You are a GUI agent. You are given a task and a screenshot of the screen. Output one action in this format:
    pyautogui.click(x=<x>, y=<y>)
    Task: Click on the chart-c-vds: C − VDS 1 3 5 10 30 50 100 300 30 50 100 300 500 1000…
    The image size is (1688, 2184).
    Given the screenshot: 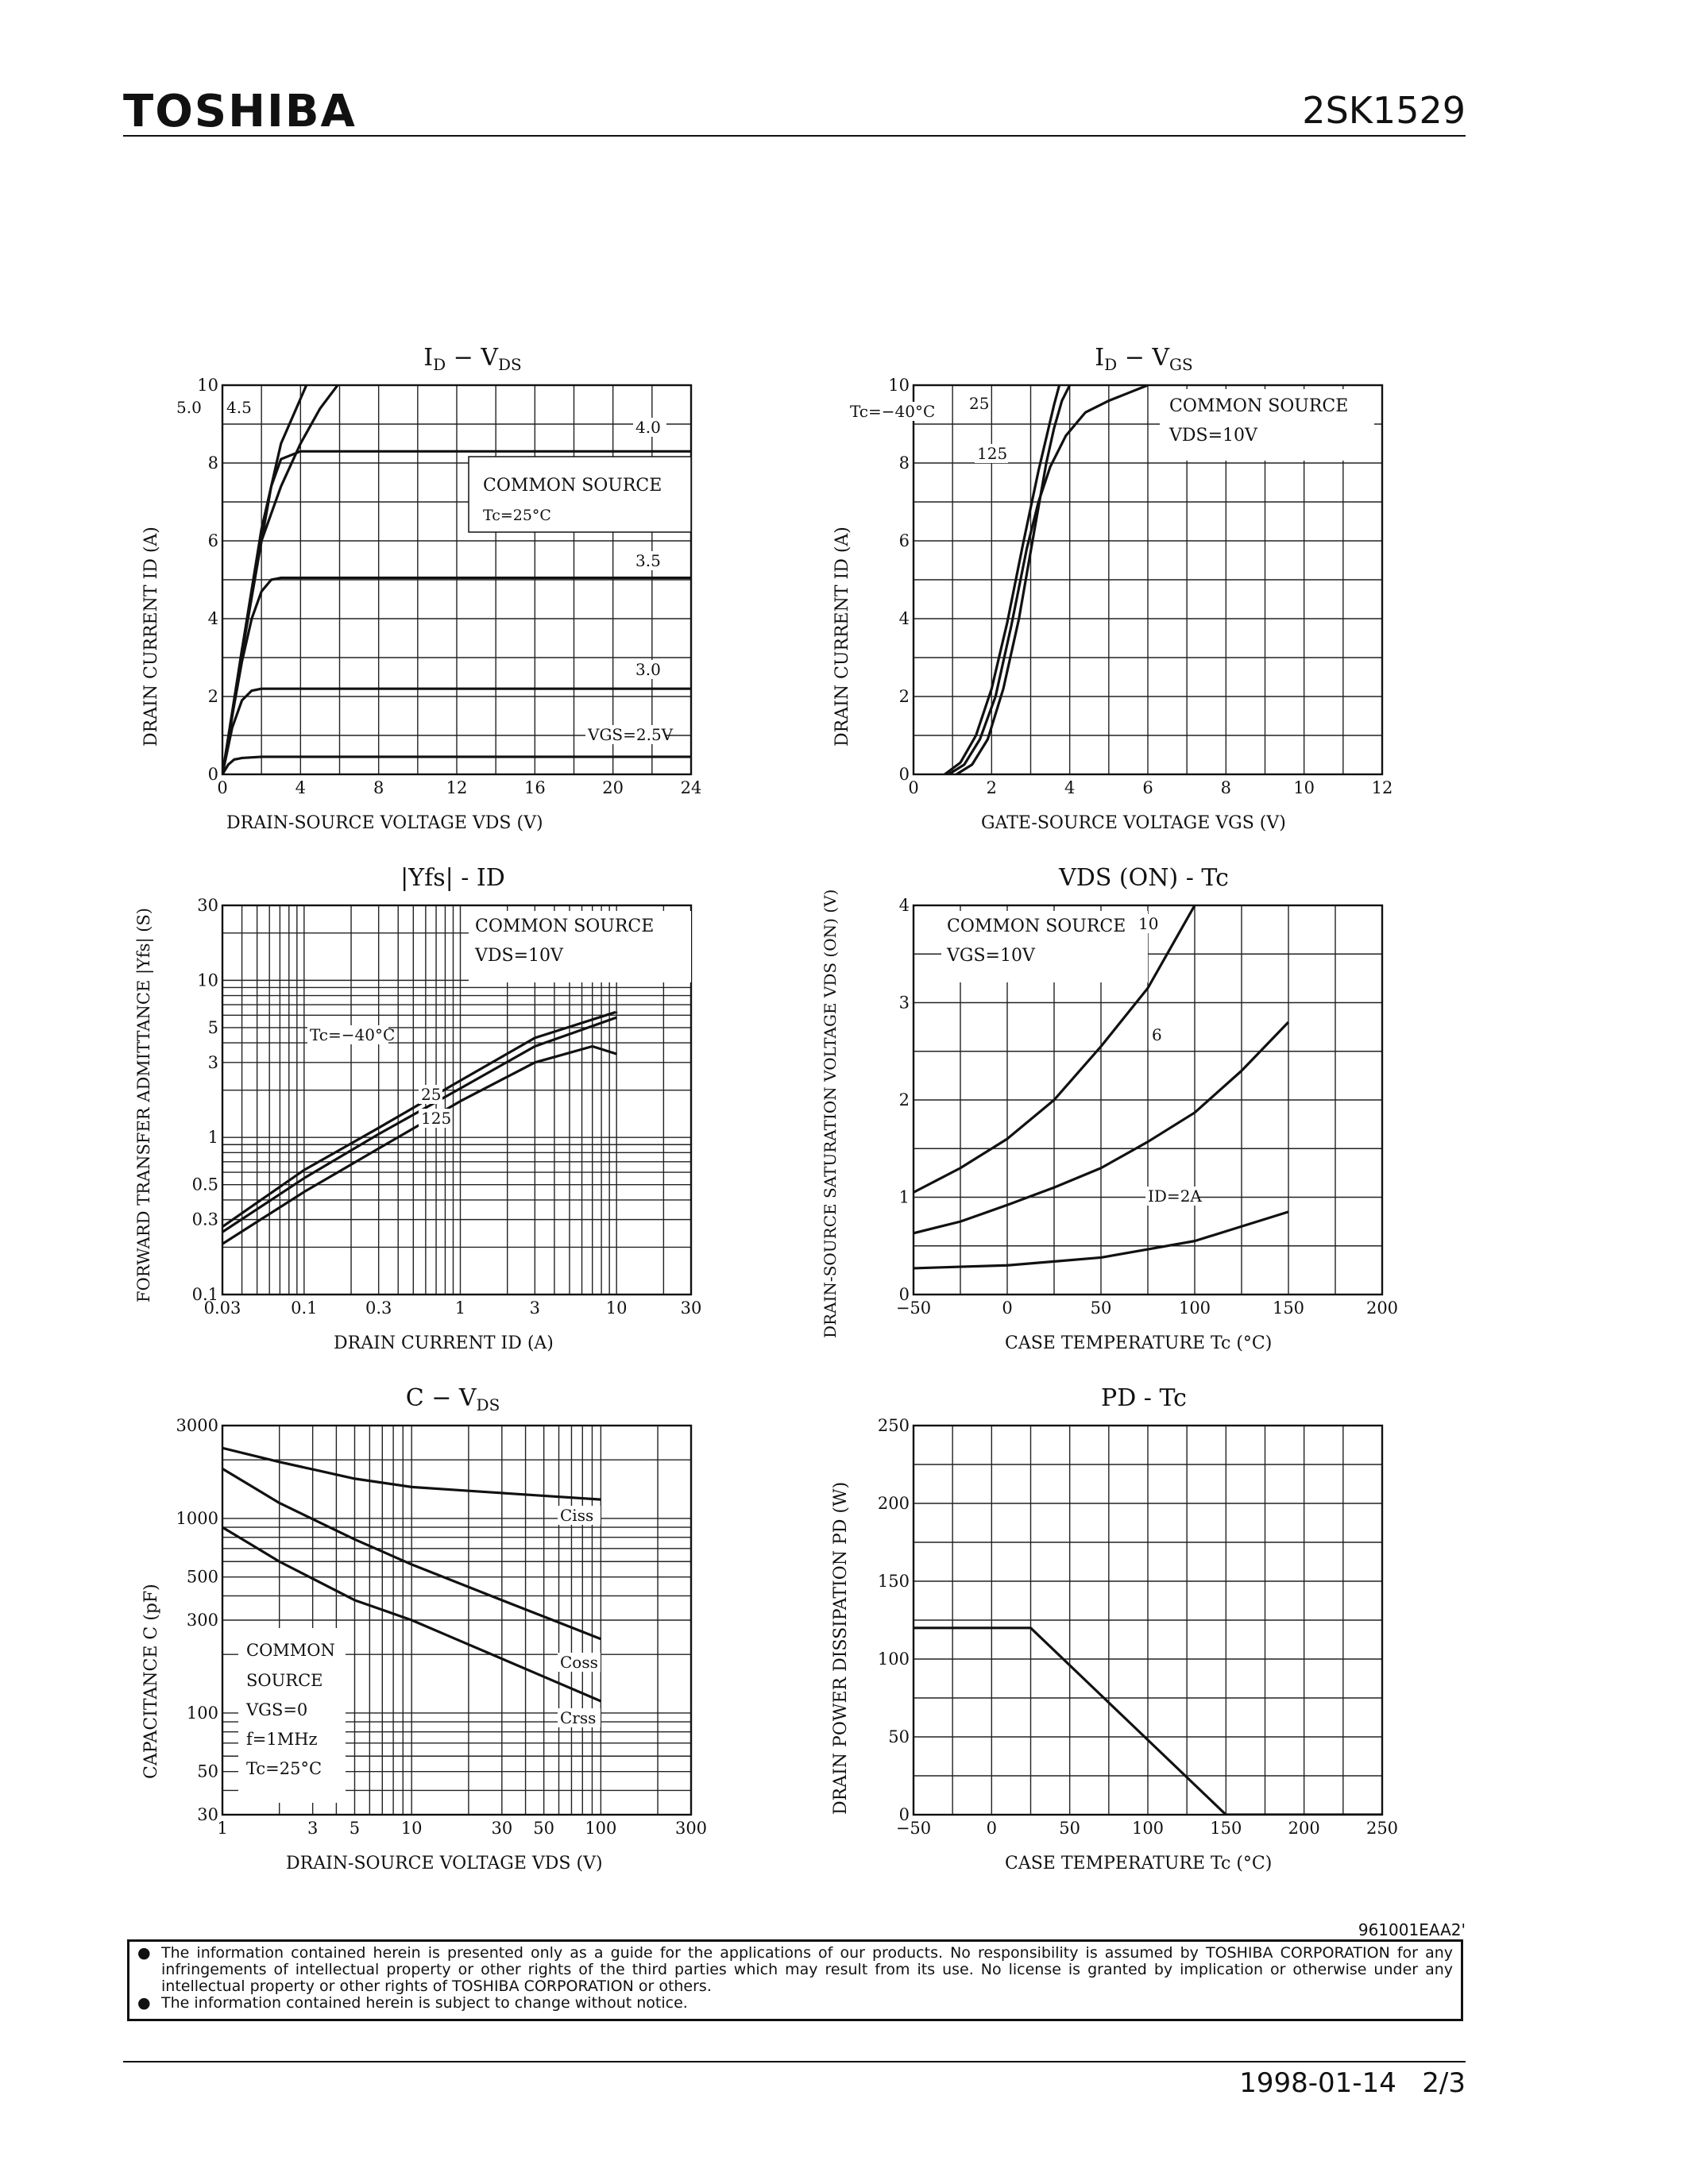 What is the action you would take?
    pyautogui.click(x=424, y=1628)
    